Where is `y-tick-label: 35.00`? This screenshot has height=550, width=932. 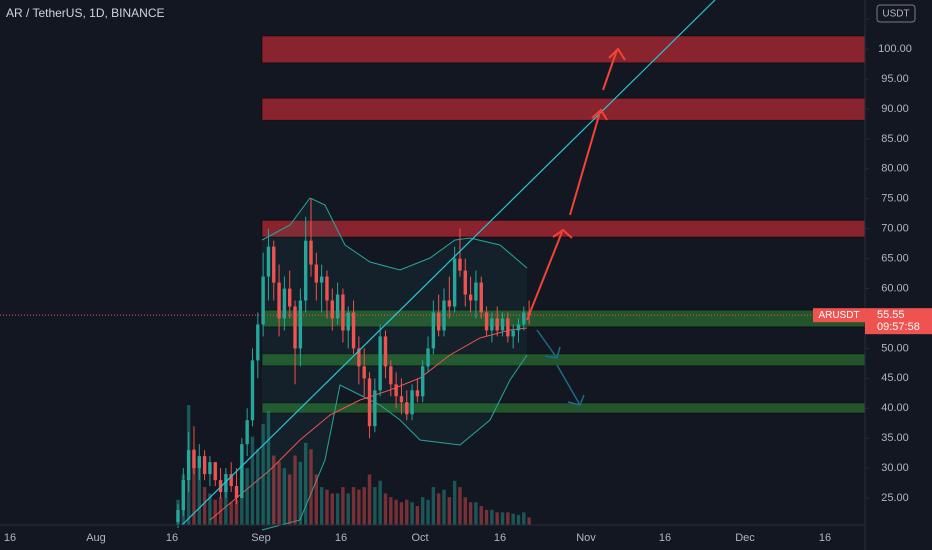
y-tick-label: 35.00 is located at coordinates (895, 438).